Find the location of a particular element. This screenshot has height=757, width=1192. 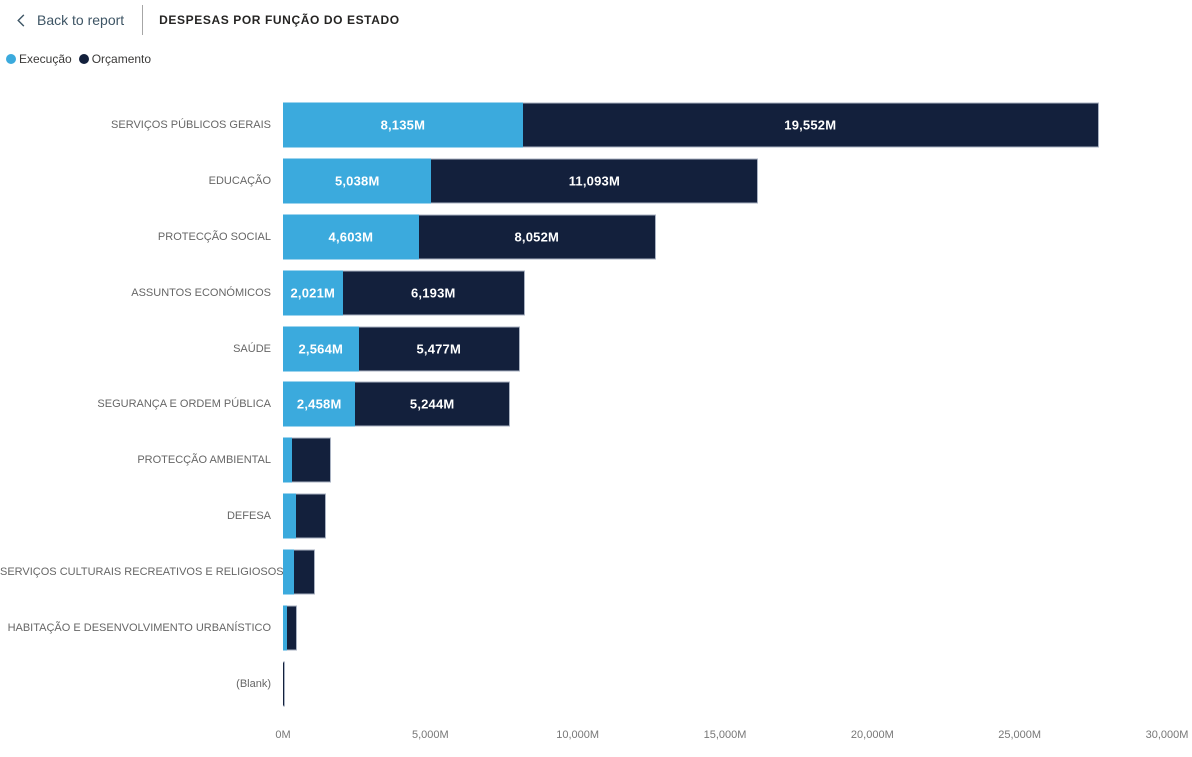

legend-item-orcamento: Orçamento is located at coordinates (115, 59).